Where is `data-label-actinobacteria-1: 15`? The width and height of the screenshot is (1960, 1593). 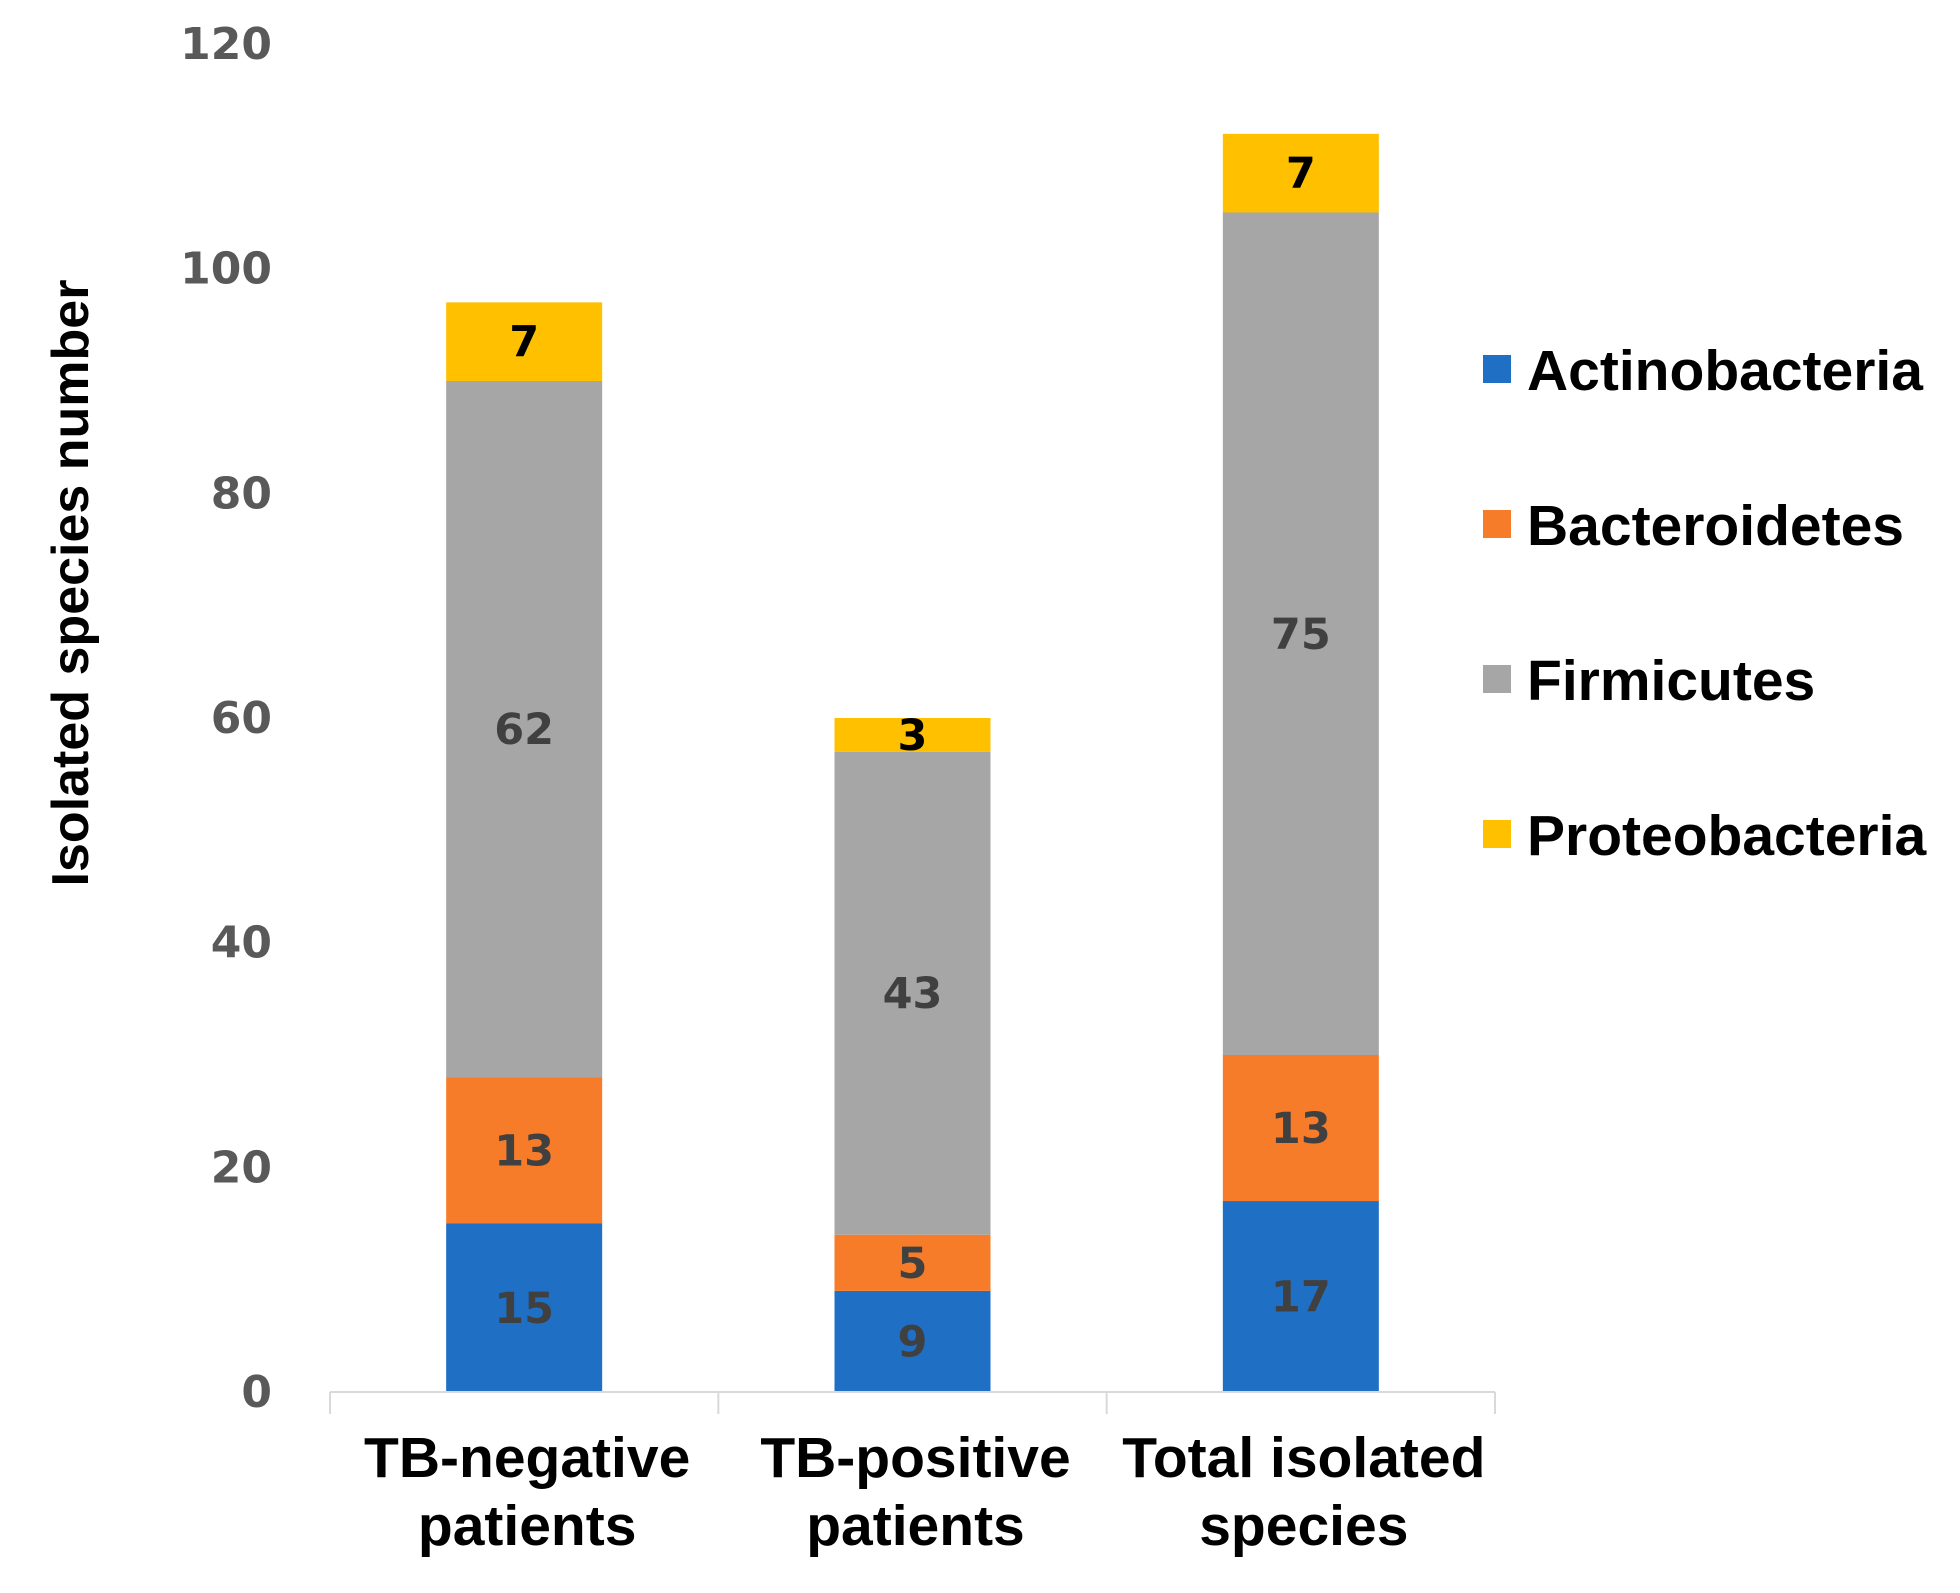 data-label-actinobacteria-1: 15 is located at coordinates (524, 1309).